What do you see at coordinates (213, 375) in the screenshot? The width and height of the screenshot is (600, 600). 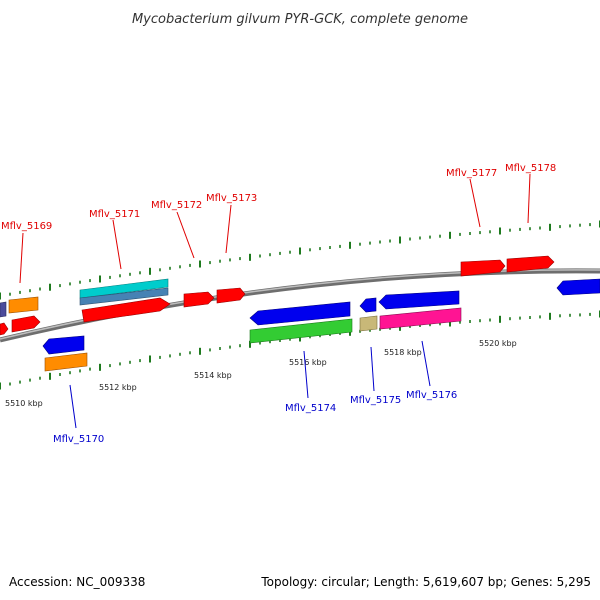 I see `scale-label-5514: 5514 kbp` at bounding box center [213, 375].